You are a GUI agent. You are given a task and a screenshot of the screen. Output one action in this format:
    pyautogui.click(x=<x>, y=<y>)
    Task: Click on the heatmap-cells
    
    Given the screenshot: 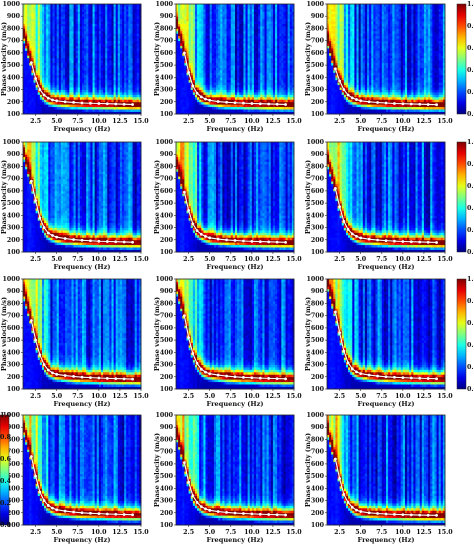 What is the action you would take?
    pyautogui.click(x=235, y=59)
    